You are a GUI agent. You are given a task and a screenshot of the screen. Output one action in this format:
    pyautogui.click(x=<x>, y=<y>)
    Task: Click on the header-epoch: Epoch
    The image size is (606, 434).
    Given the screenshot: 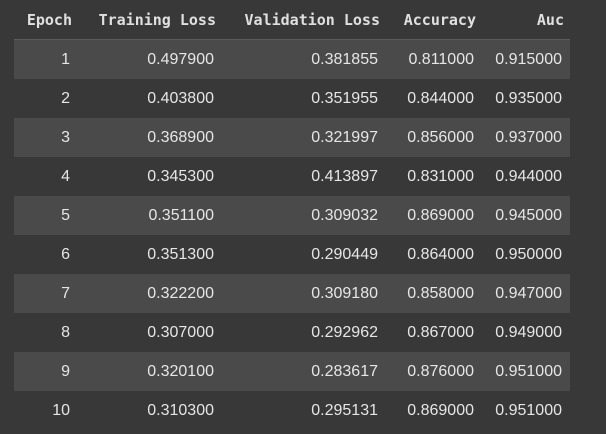 What is the action you would take?
    pyautogui.click(x=46, y=20)
    